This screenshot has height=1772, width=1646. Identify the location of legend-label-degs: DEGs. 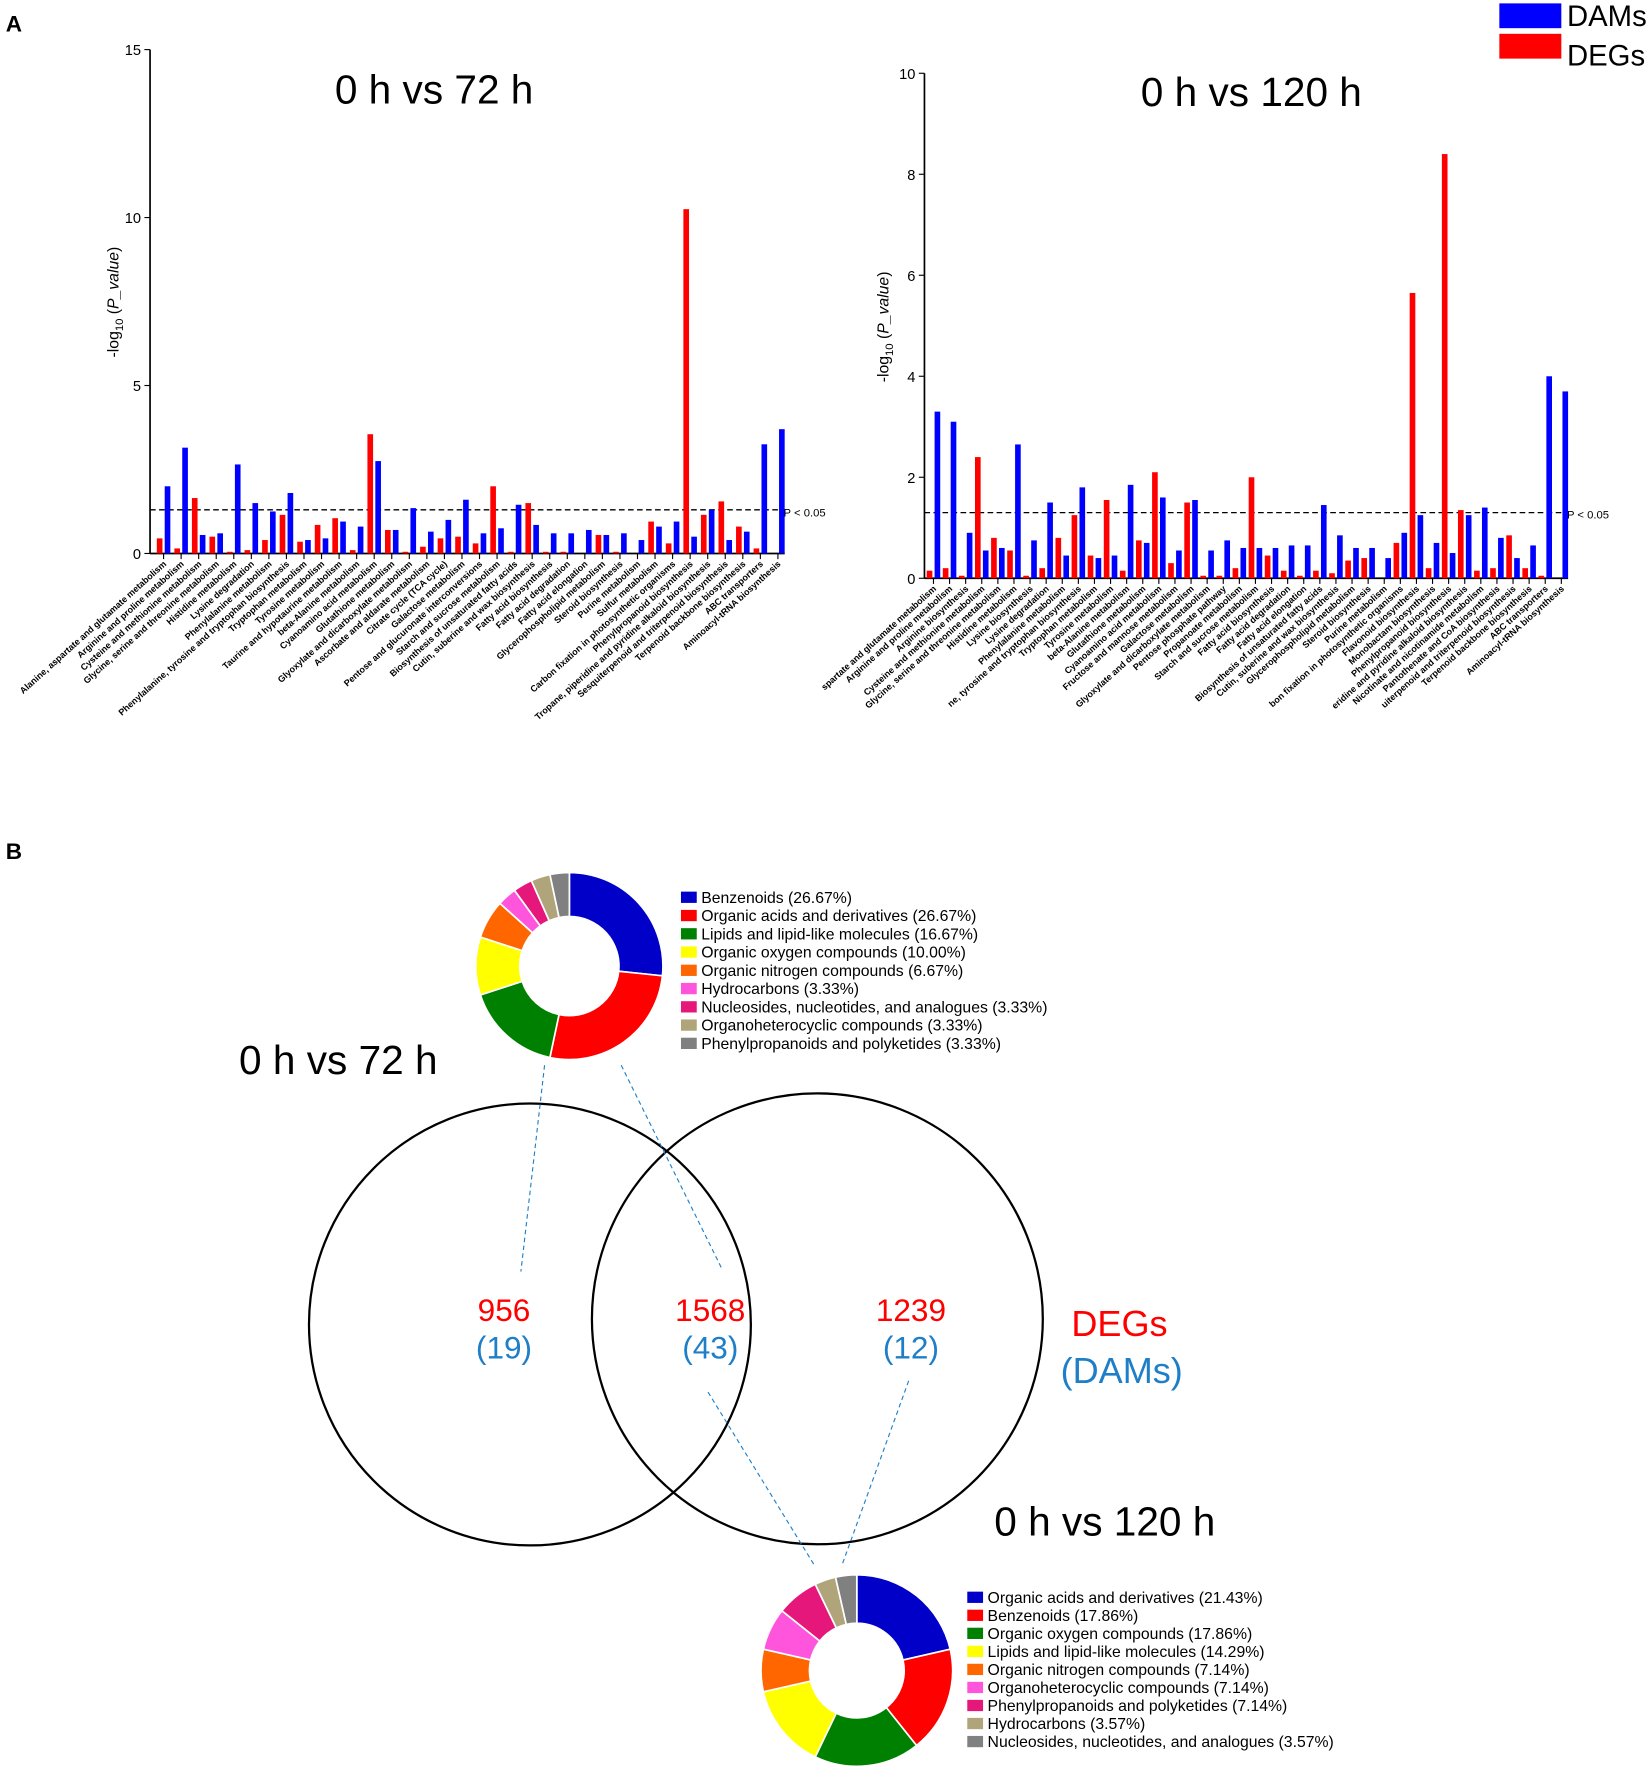
(1606, 55).